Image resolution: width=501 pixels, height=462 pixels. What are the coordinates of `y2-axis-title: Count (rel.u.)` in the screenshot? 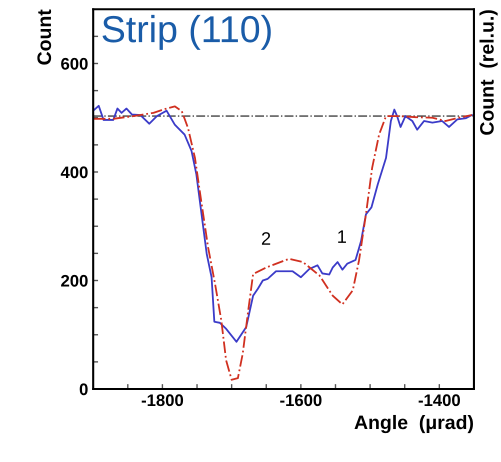 It's located at (489, 72).